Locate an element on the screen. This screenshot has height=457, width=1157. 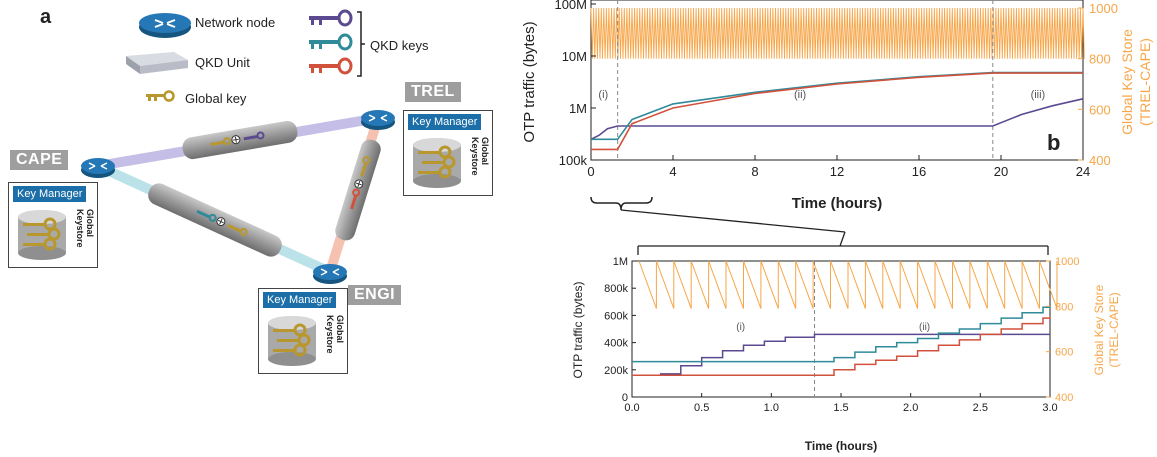
top-y2tick-label: 600 is located at coordinates (1100, 109).